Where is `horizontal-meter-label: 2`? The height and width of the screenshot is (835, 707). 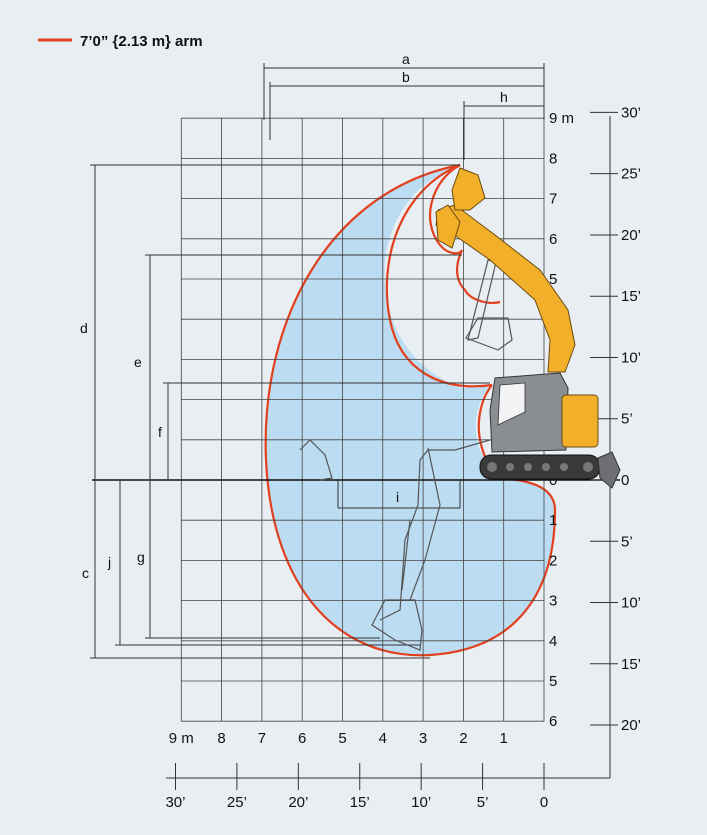 horizontal-meter-label: 2 is located at coordinates (463, 738).